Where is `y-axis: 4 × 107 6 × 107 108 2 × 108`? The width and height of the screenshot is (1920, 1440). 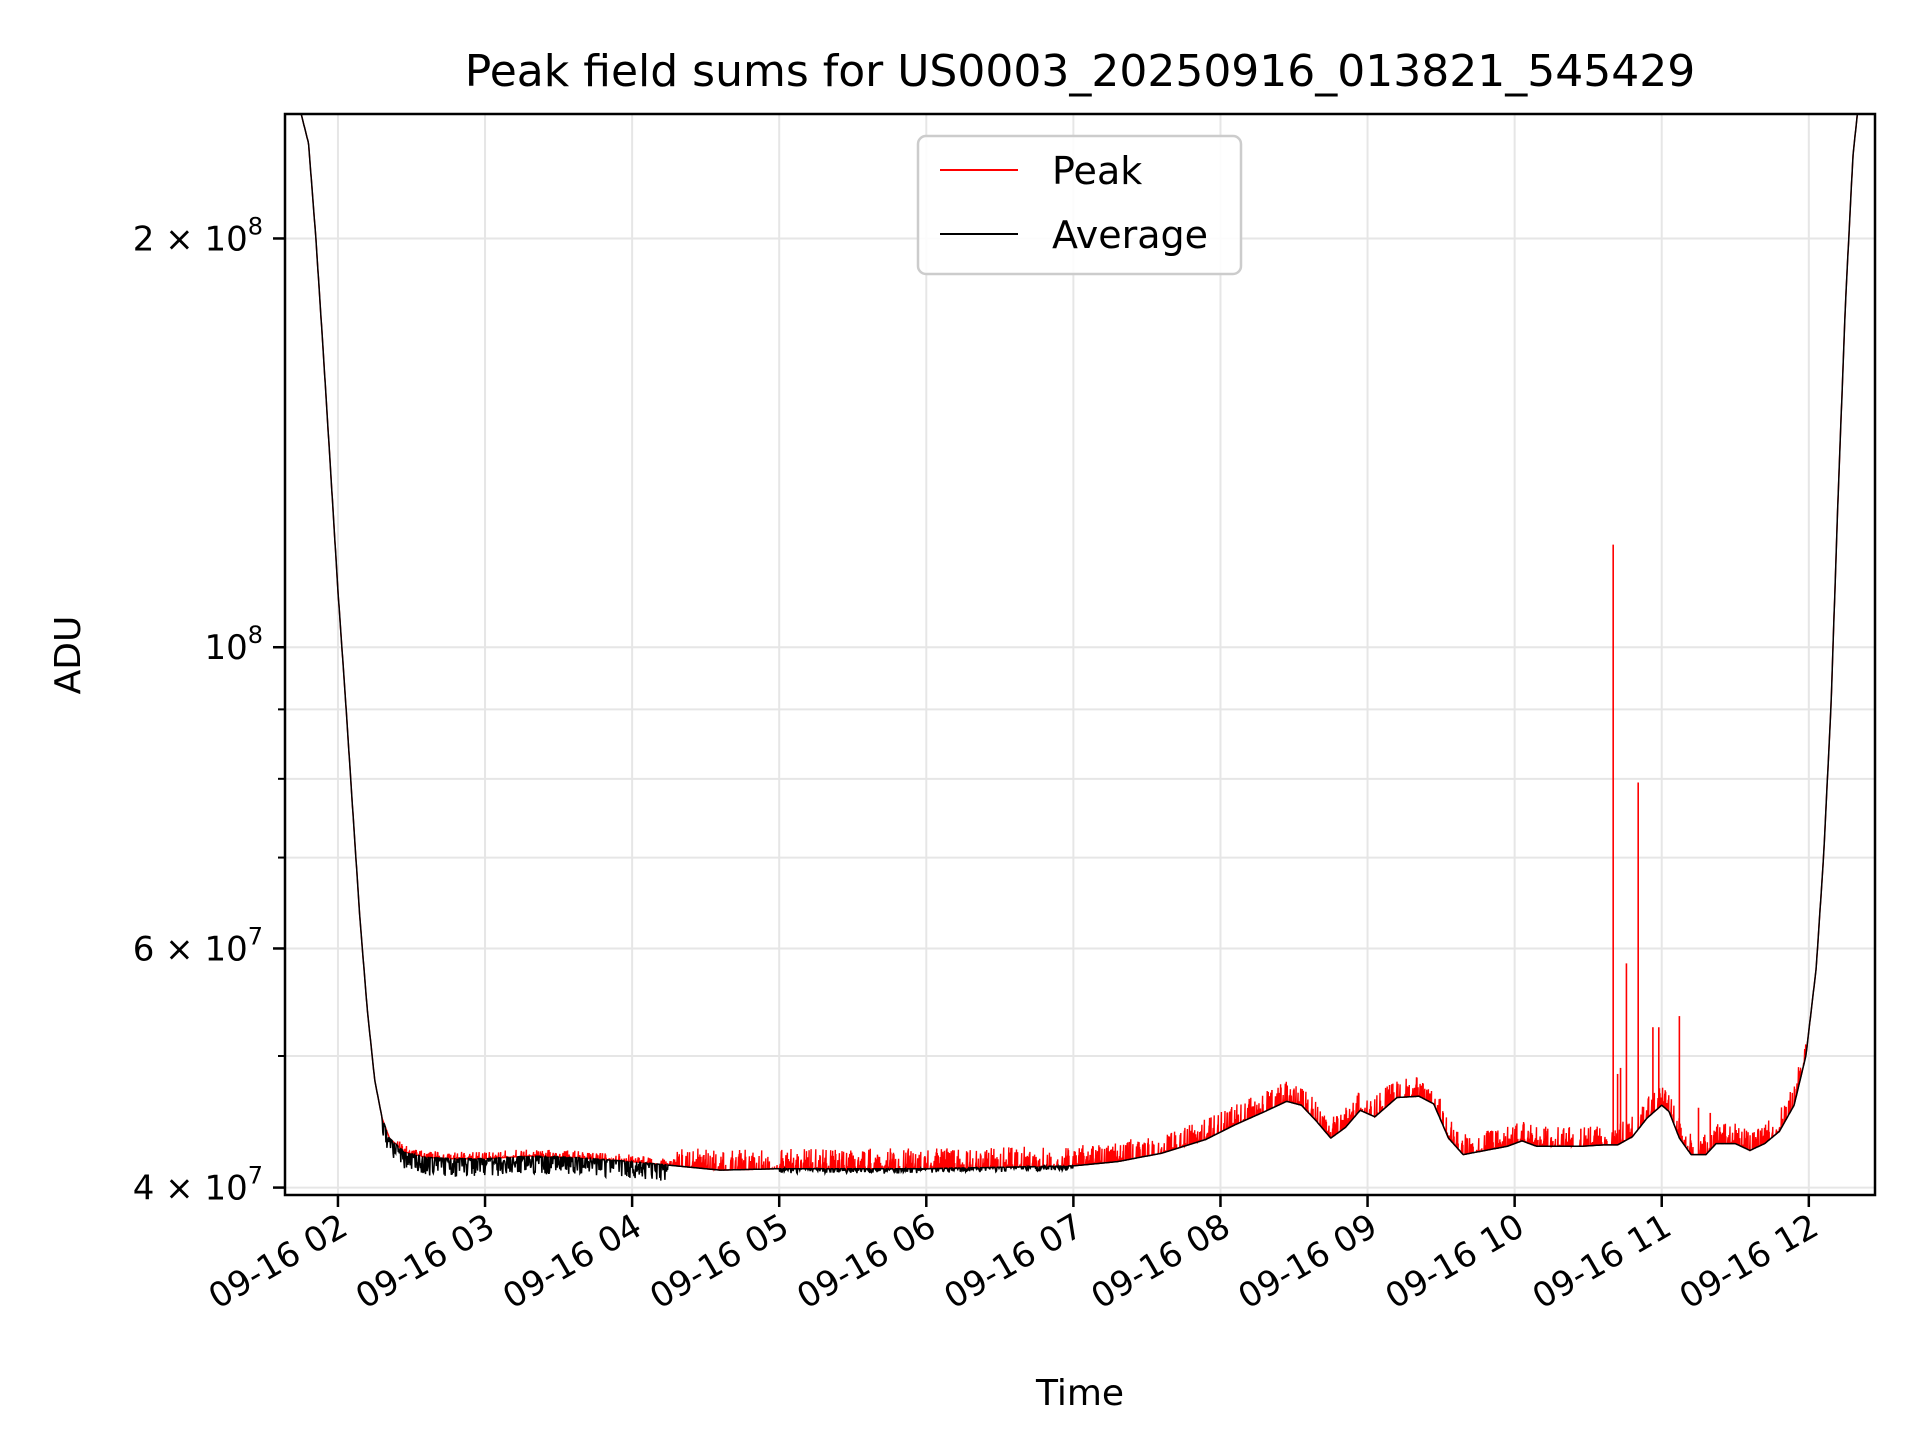
y-axis: 4 × 107 6 × 107 108 2 × 108 is located at coordinates (209, 710).